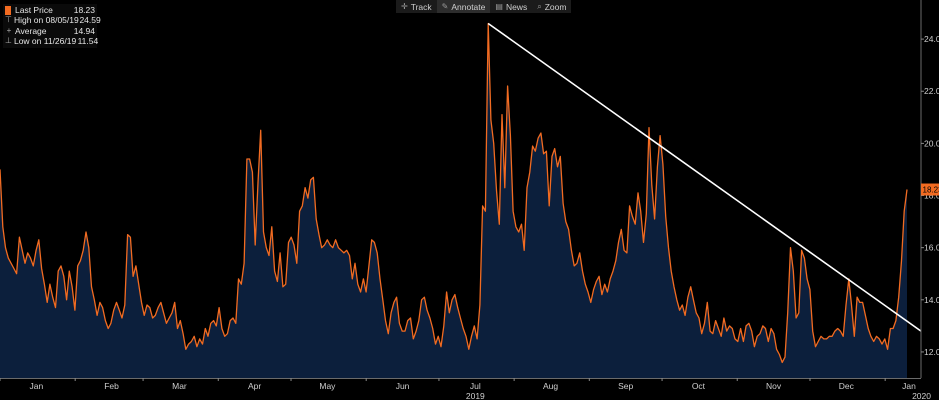 The width and height of the screenshot is (939, 400). I want to click on x-tick-label: Jul, so click(475, 386).